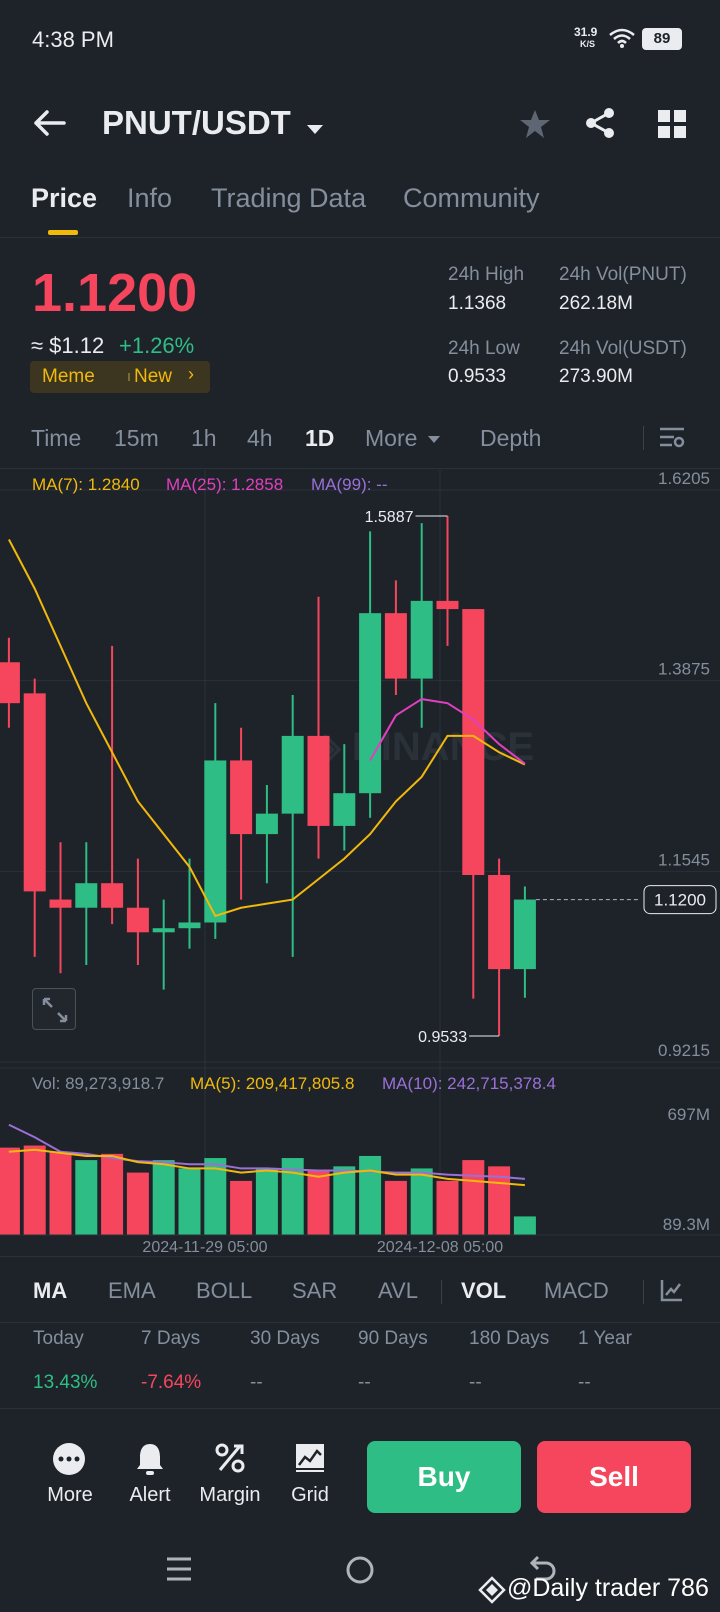 This screenshot has width=720, height=1612. Describe the element at coordinates (584, 1382) in the screenshot. I see `perf-1y-value: --` at that location.